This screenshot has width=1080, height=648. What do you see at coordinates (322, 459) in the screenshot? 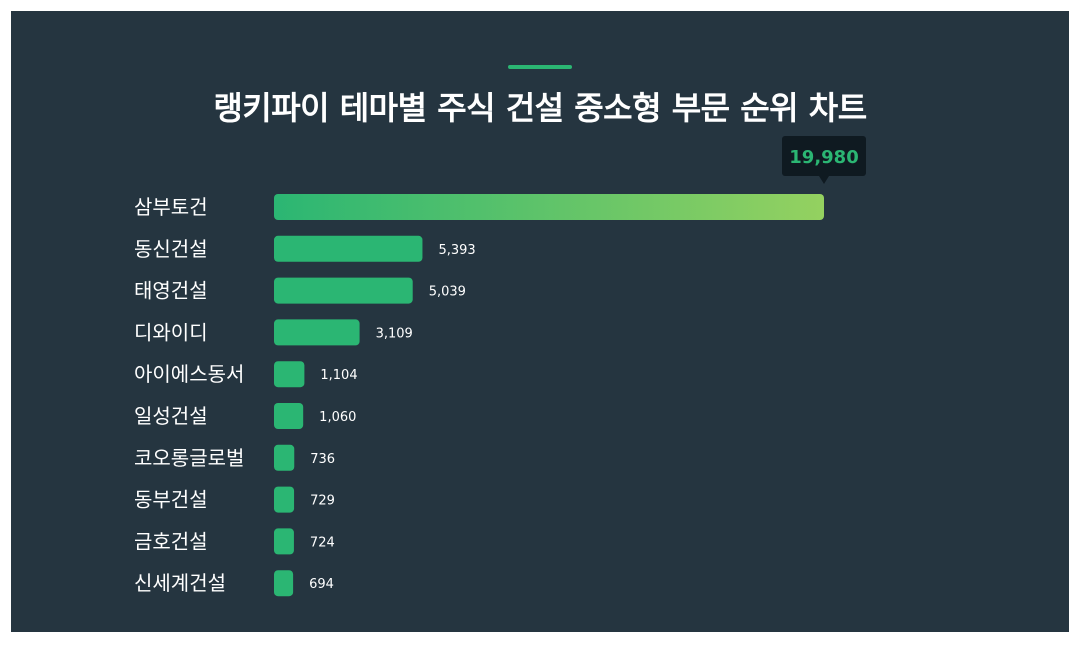
I see `value-label: 736` at bounding box center [322, 459].